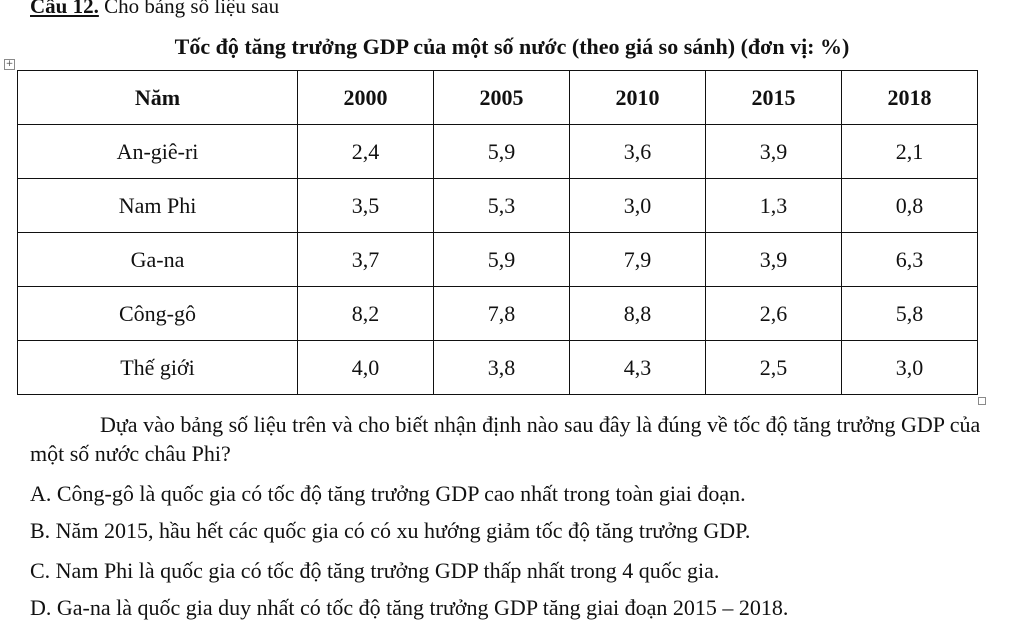 The width and height of the screenshot is (1024, 637). What do you see at coordinates (365, 367) in the screenshot?
I see `value-cell: 4,0` at bounding box center [365, 367].